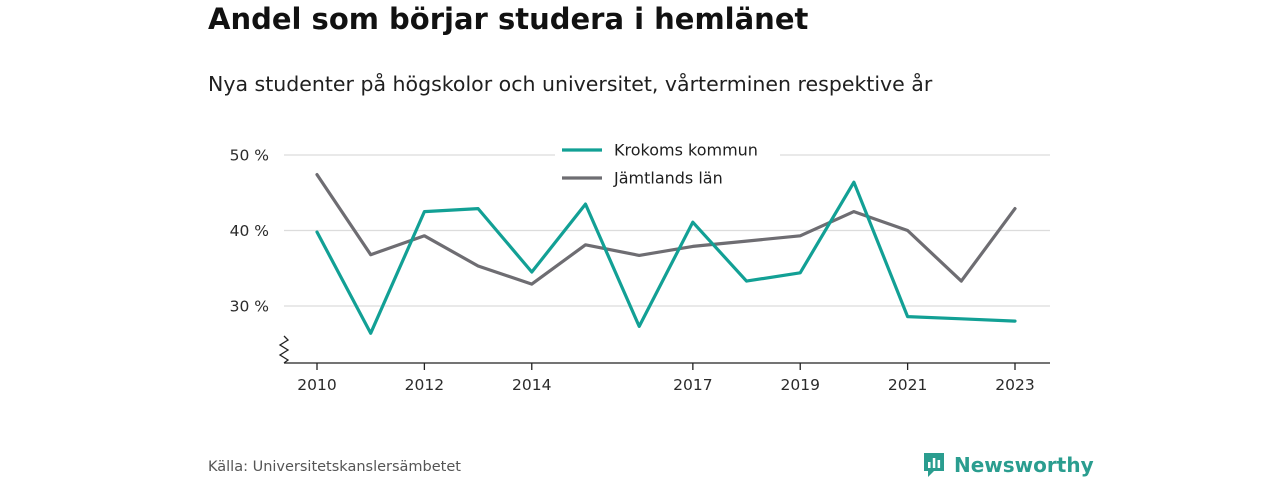 The height and width of the screenshot is (480, 1280). I want to click on x-tick-label: 2010, so click(316, 385).